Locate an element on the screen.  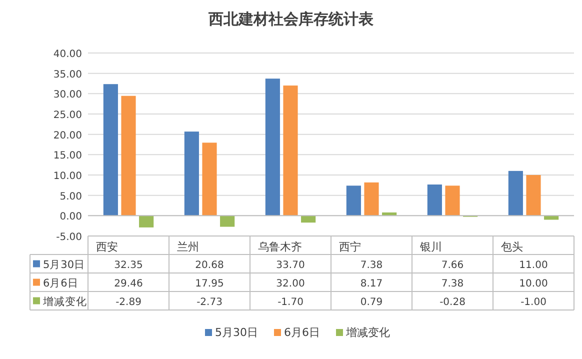
y-tick-label: 0.00 is located at coordinates (71, 217).